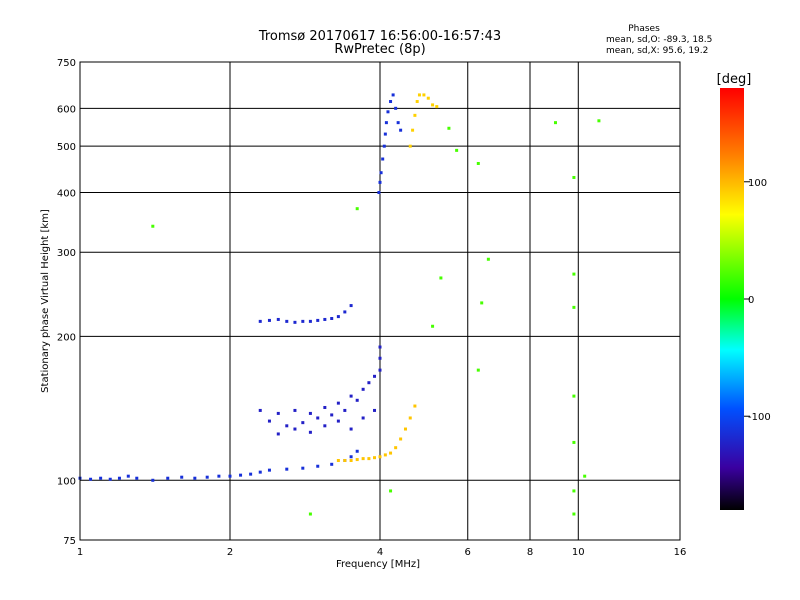 This screenshot has width=800, height=600. I want to click on phases-title: Phases, so click(644, 29).